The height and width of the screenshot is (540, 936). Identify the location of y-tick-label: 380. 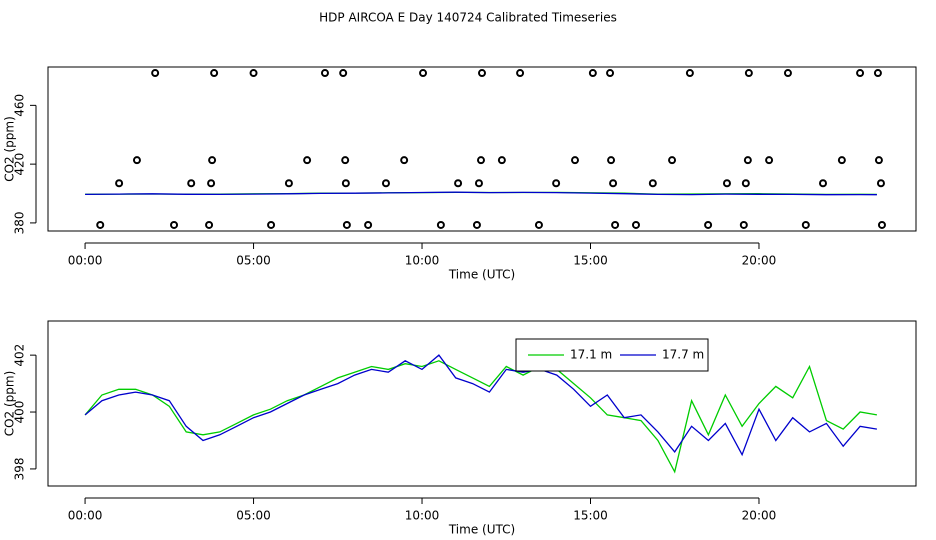
(20, 222).